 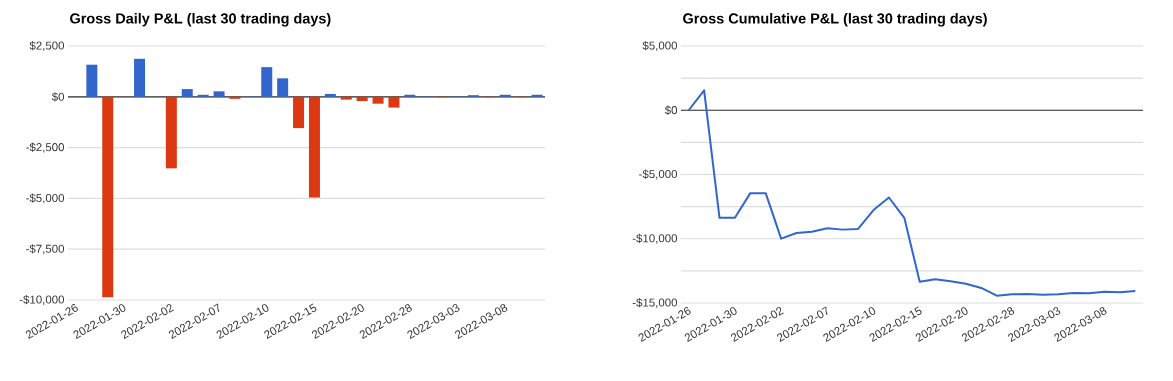 What do you see at coordinates (45, 147) in the screenshot?
I see `y-tick-label: -$2,500` at bounding box center [45, 147].